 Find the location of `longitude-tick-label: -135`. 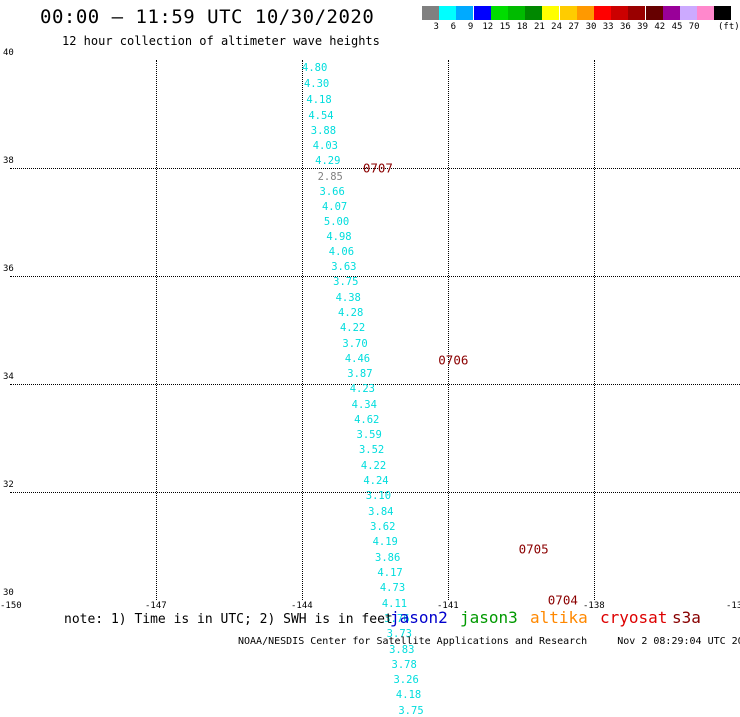

longitude-tick-label: -135 is located at coordinates (733, 606).